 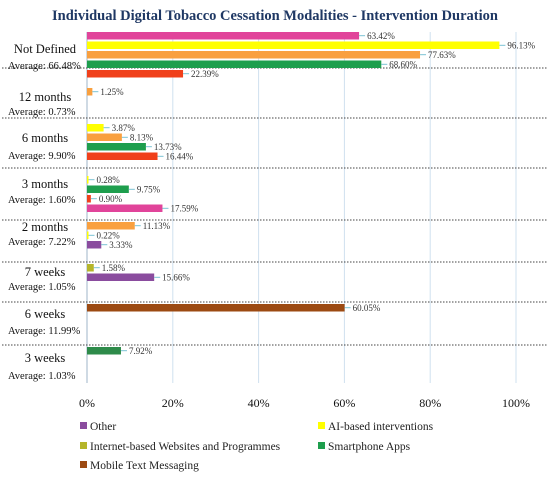 What do you see at coordinates (45, 184) in the screenshot?
I see `category-label: 3 months` at bounding box center [45, 184].